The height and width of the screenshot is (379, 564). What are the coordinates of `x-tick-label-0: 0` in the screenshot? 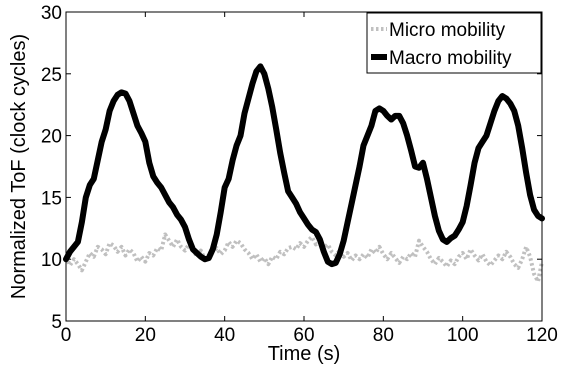 It's located at (66, 335).